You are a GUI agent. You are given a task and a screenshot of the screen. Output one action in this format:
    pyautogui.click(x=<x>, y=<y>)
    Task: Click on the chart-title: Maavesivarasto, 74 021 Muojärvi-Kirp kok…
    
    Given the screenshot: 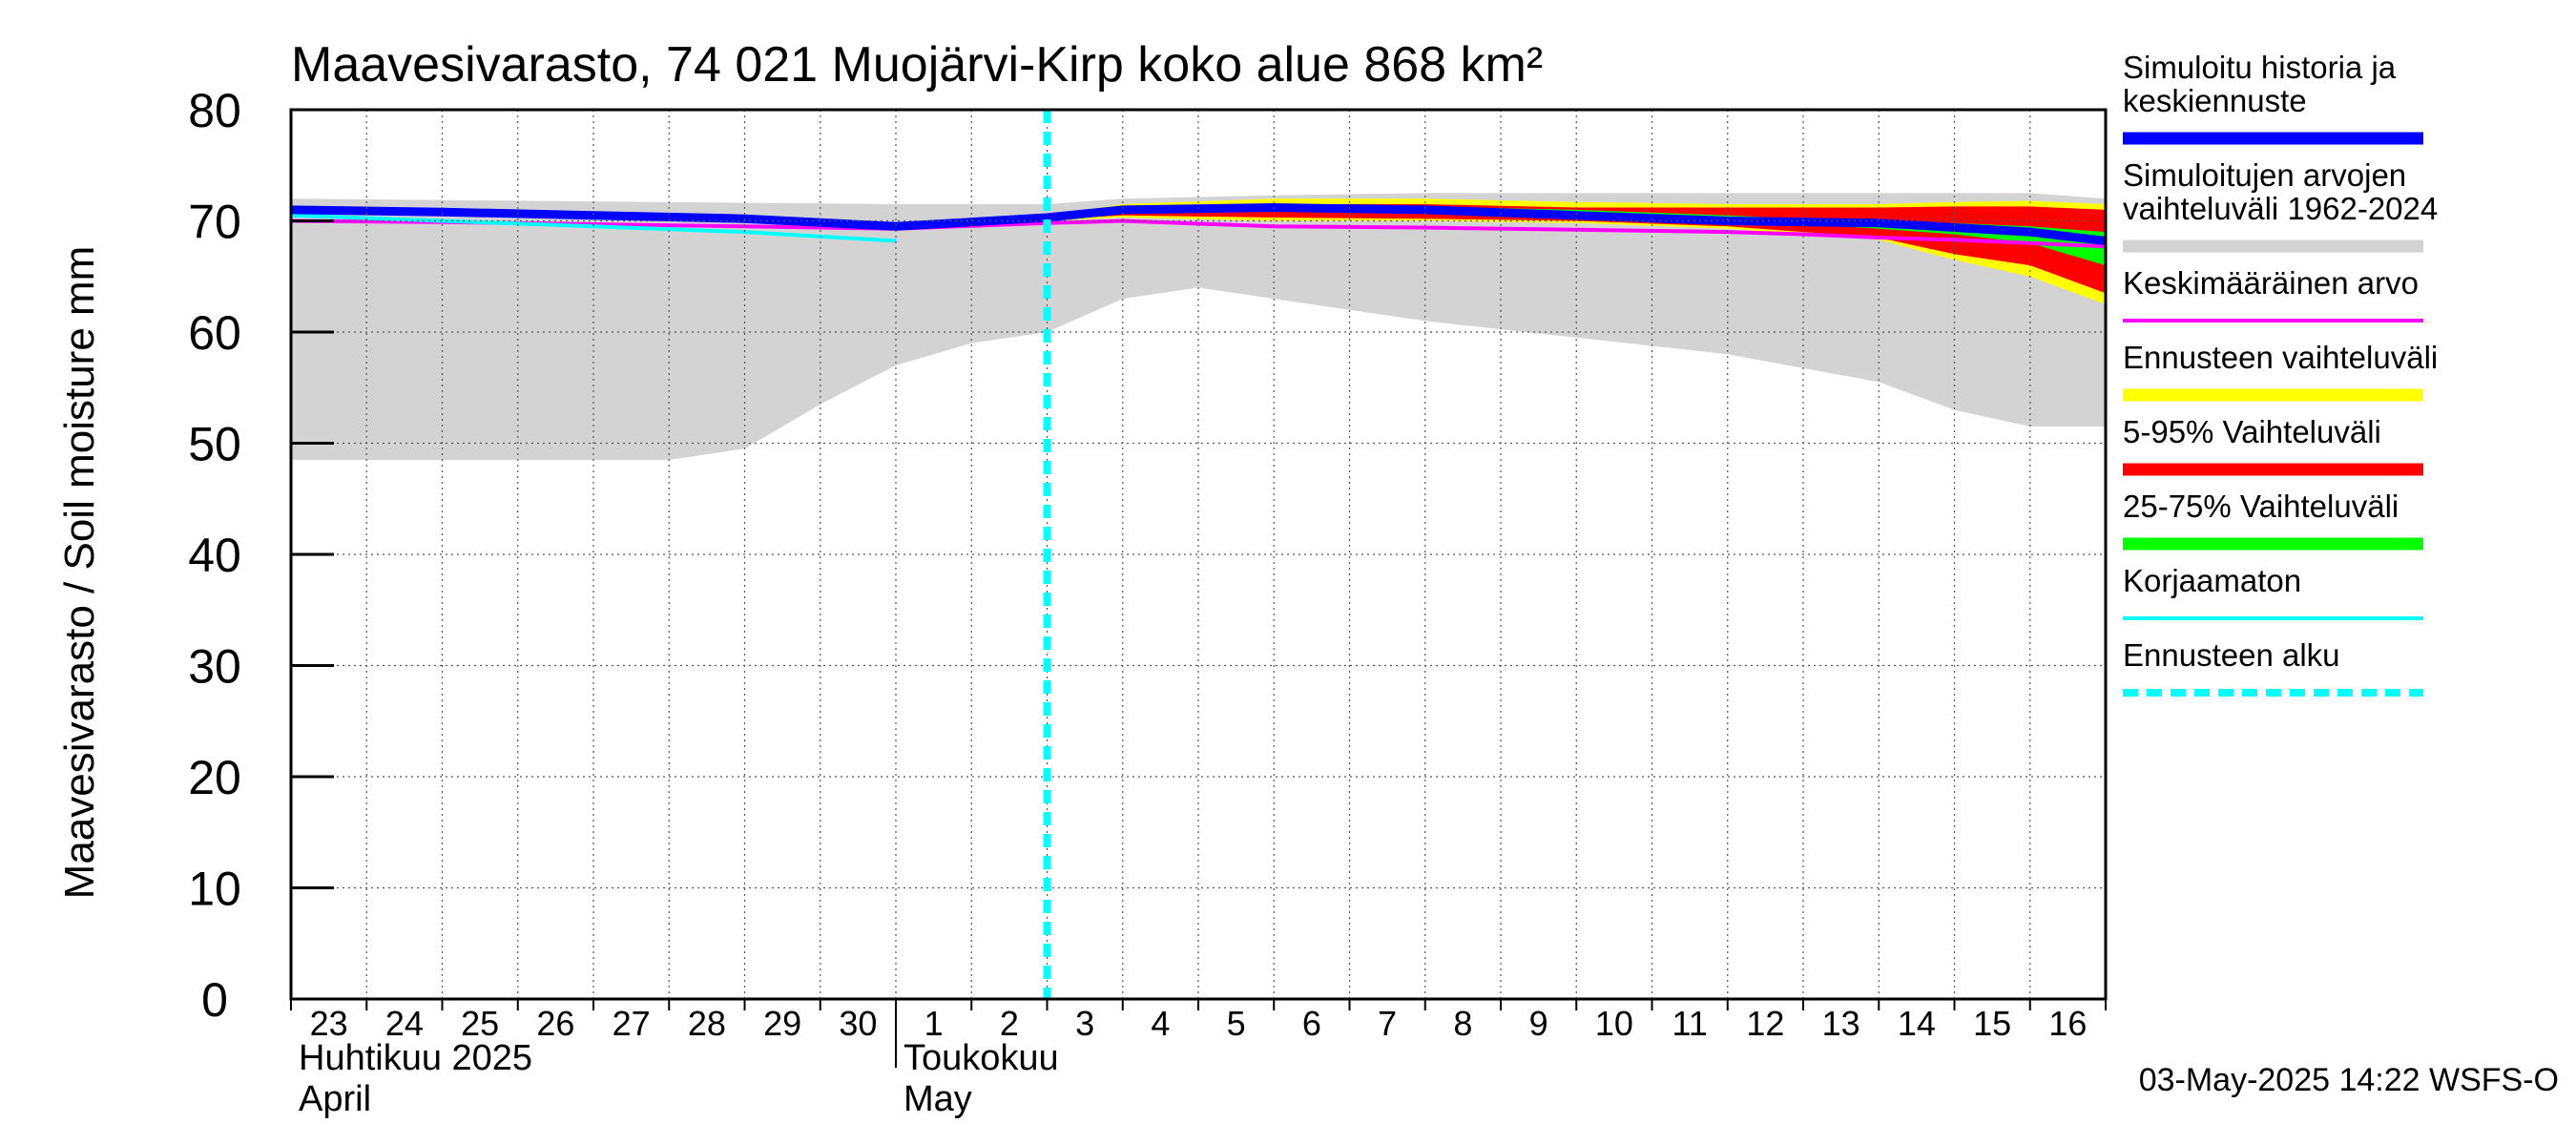 What is the action you would take?
    pyautogui.click(x=917, y=65)
    